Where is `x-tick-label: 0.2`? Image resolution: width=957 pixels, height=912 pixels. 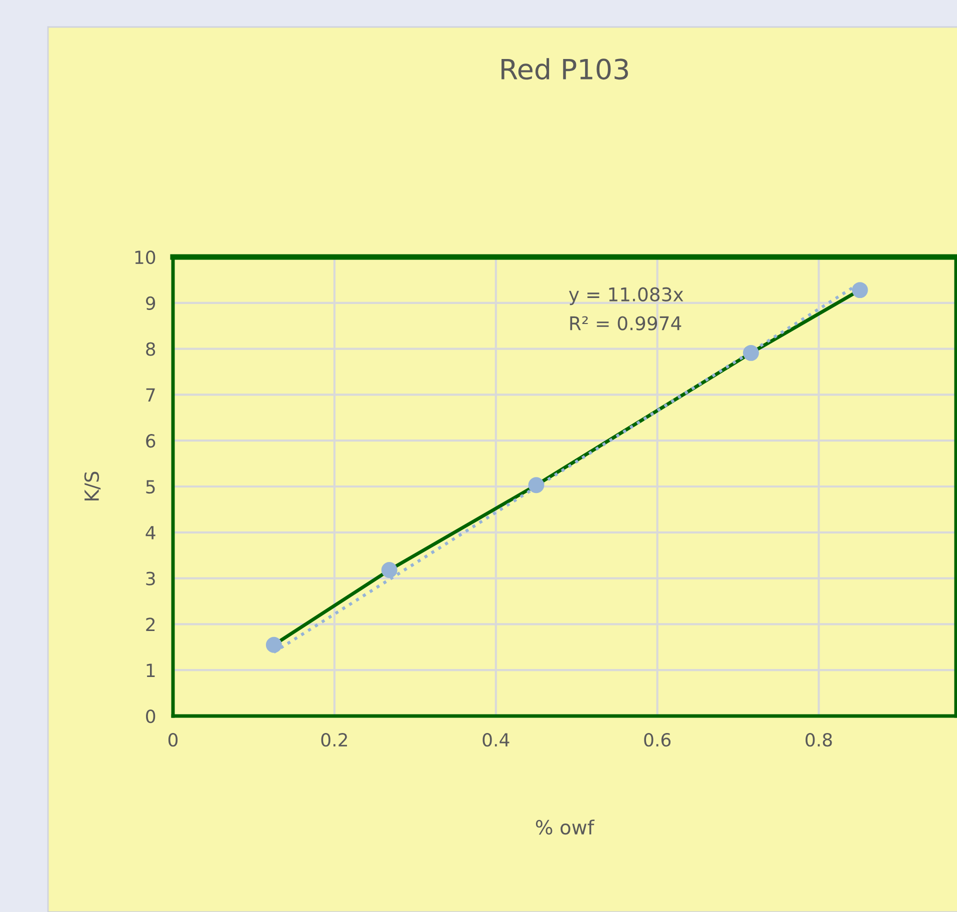
x-tick-label: 0.2 is located at coordinates (334, 739).